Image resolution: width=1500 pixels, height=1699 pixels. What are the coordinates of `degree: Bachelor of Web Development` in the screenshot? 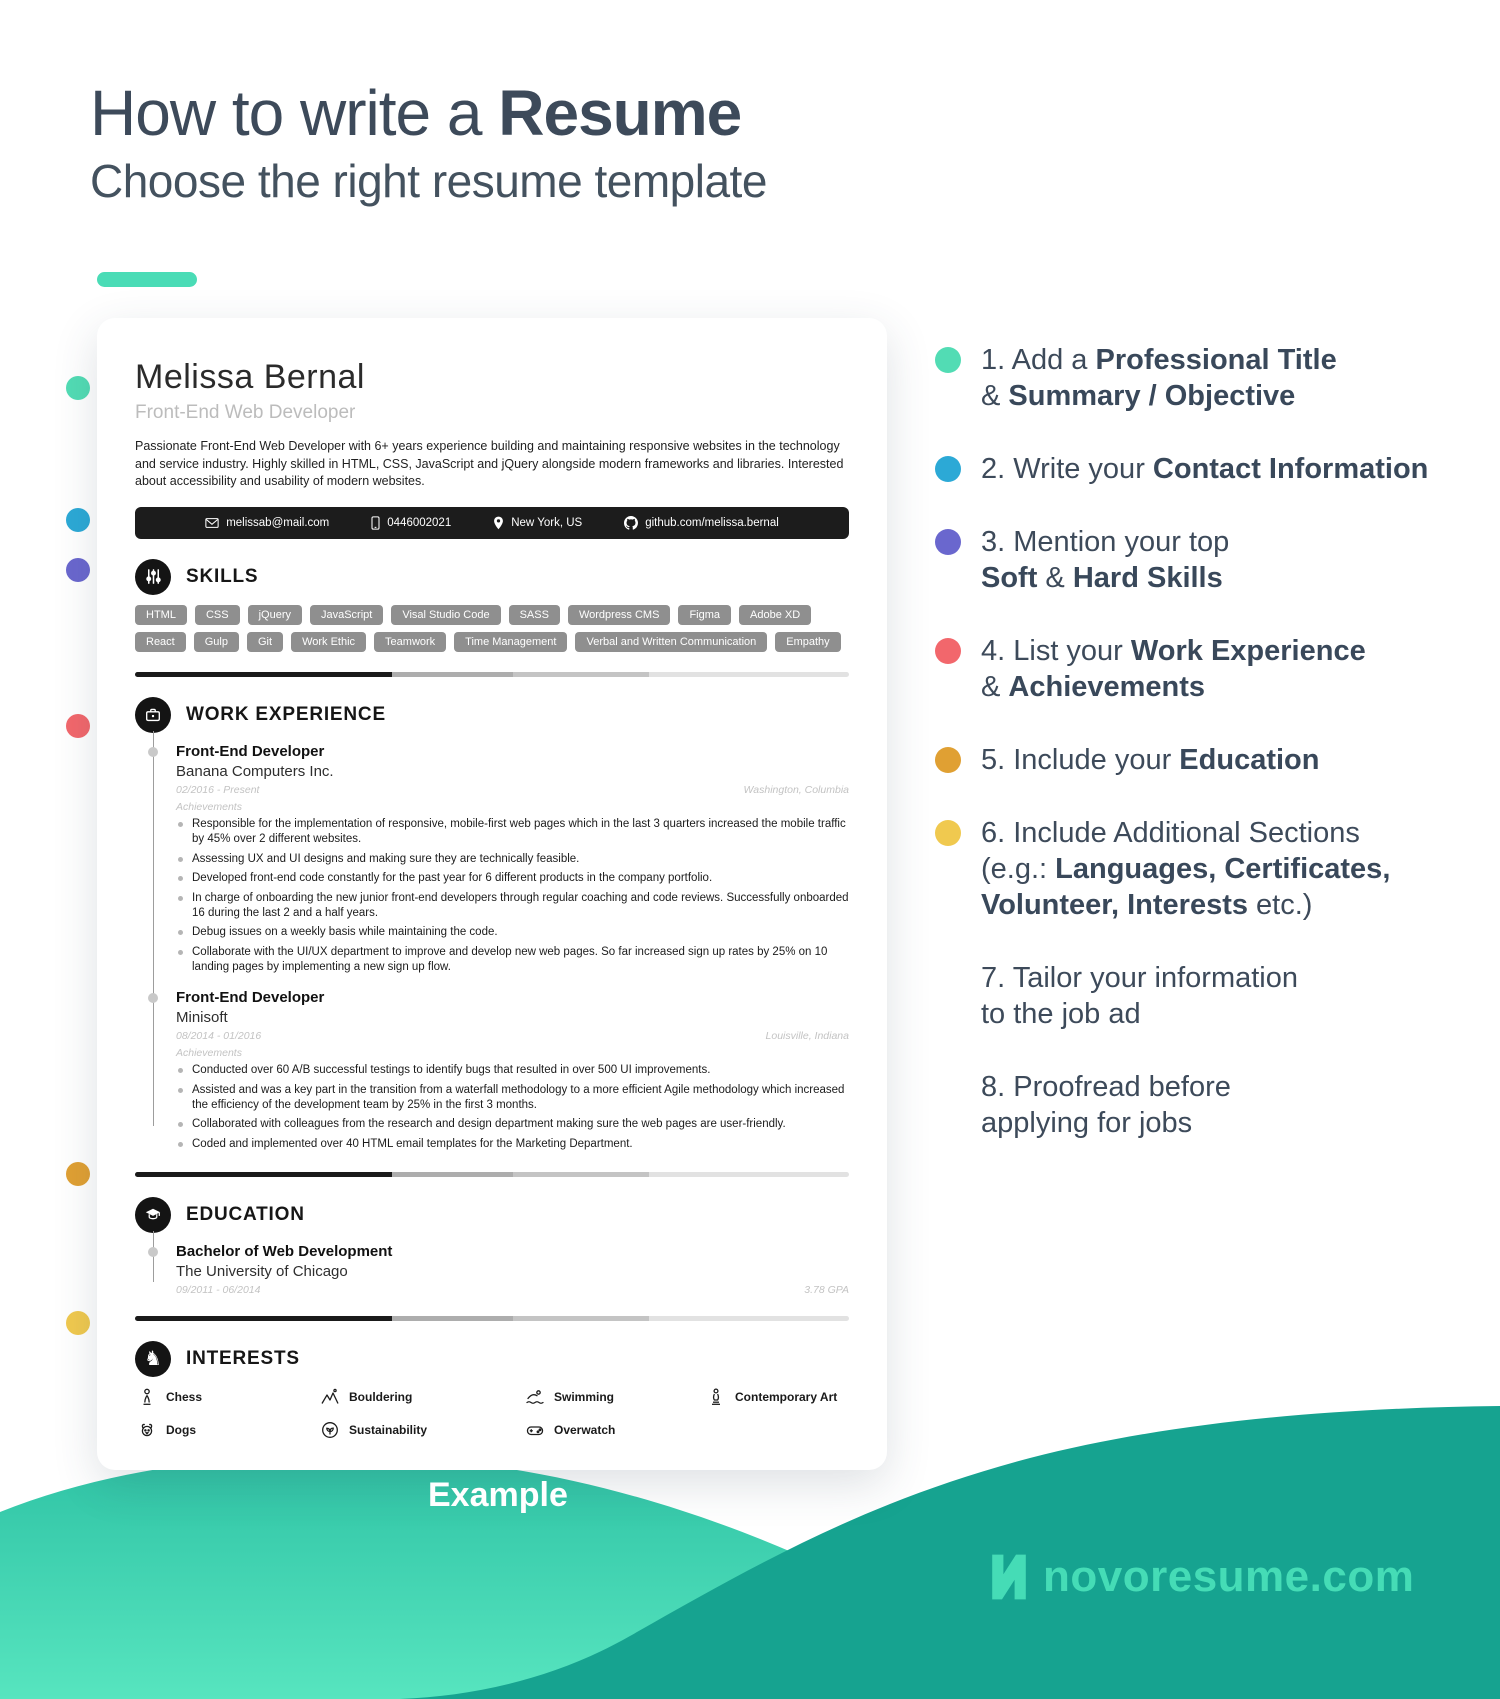 It's located at (284, 1251).